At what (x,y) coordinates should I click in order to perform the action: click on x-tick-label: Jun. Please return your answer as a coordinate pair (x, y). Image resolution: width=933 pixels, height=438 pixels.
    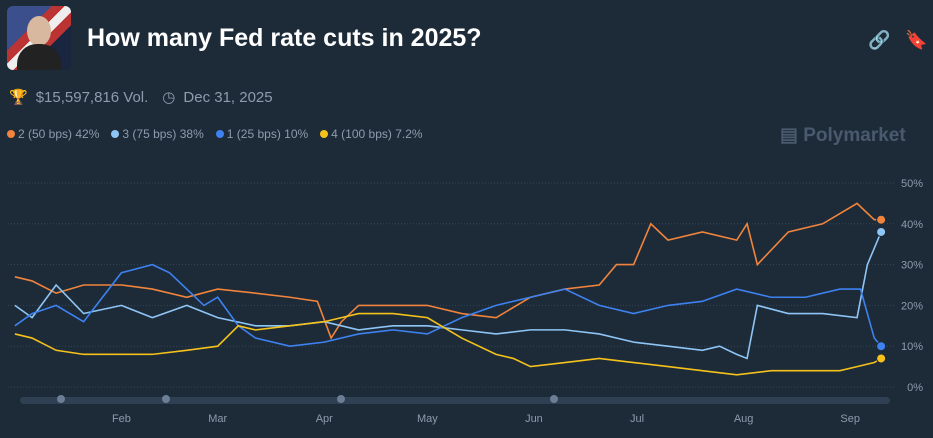
    Looking at the image, I should click on (534, 419).